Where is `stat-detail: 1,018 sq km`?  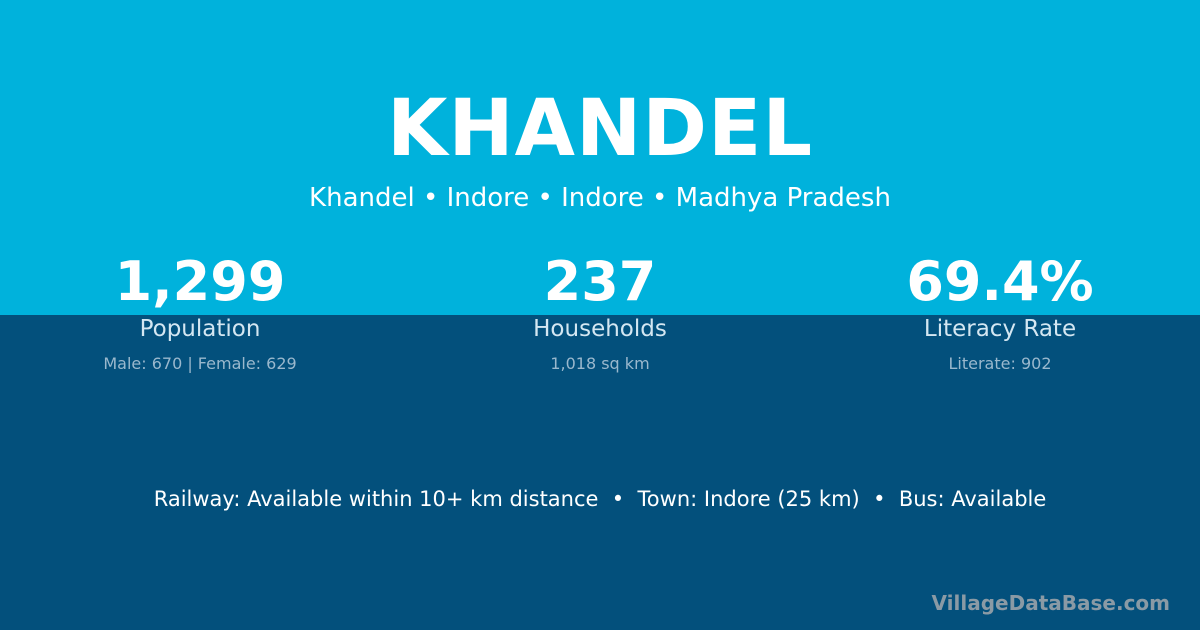
stat-detail: 1,018 sq km is located at coordinates (600, 363).